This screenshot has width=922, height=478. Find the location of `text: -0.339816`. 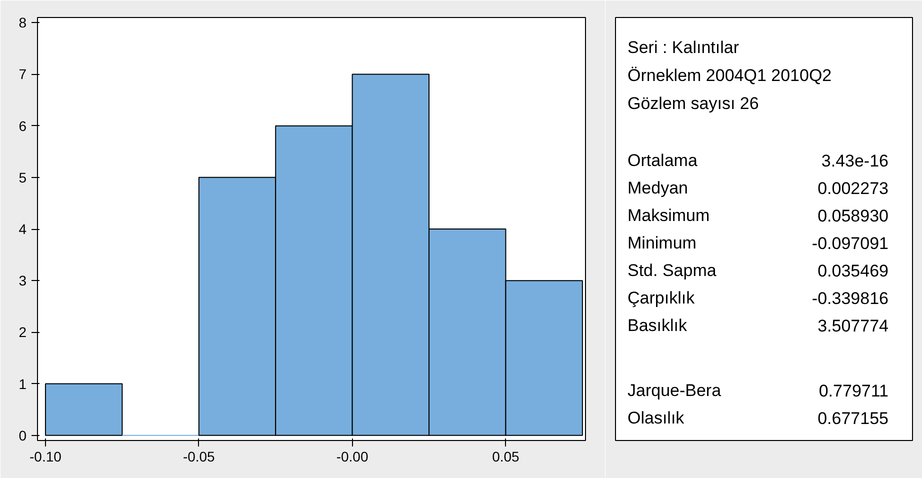

text: -0.339816 is located at coordinates (850, 298).